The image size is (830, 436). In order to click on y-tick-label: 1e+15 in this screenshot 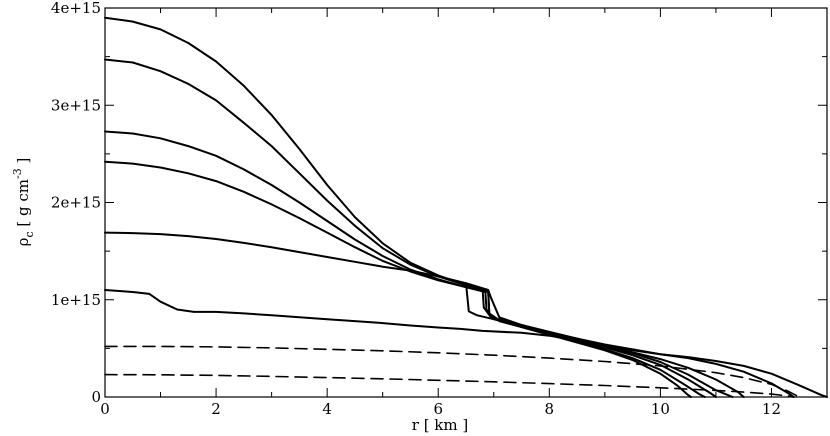, I will do `click(76, 300)`.